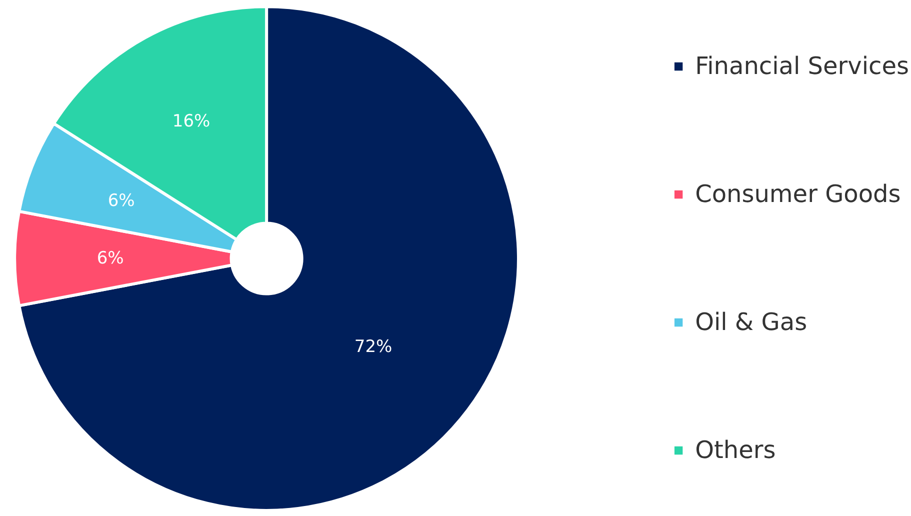 Image resolution: width=911 pixels, height=516 pixels. Describe the element at coordinates (735, 450) in the screenshot. I see `legend-label: Others` at that location.